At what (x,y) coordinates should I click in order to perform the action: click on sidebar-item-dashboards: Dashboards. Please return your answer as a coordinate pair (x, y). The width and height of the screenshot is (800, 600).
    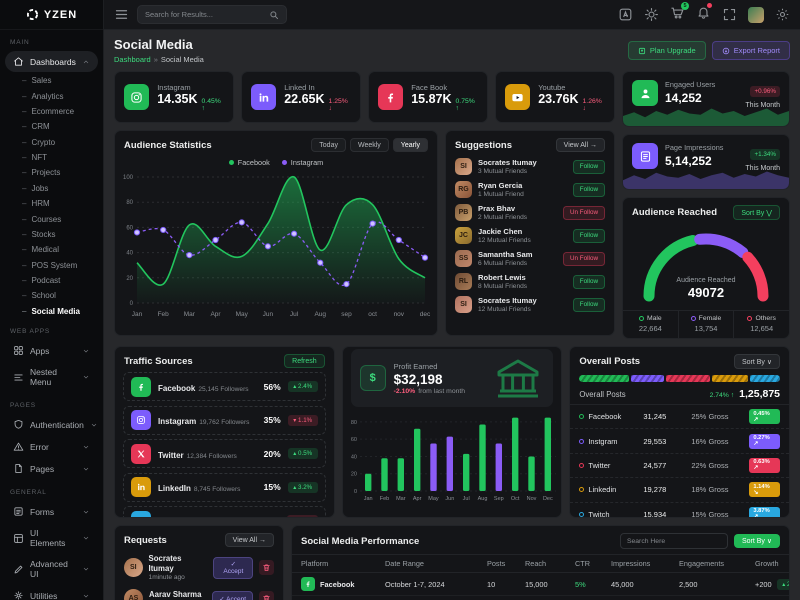
    Looking at the image, I should click on (51, 61).